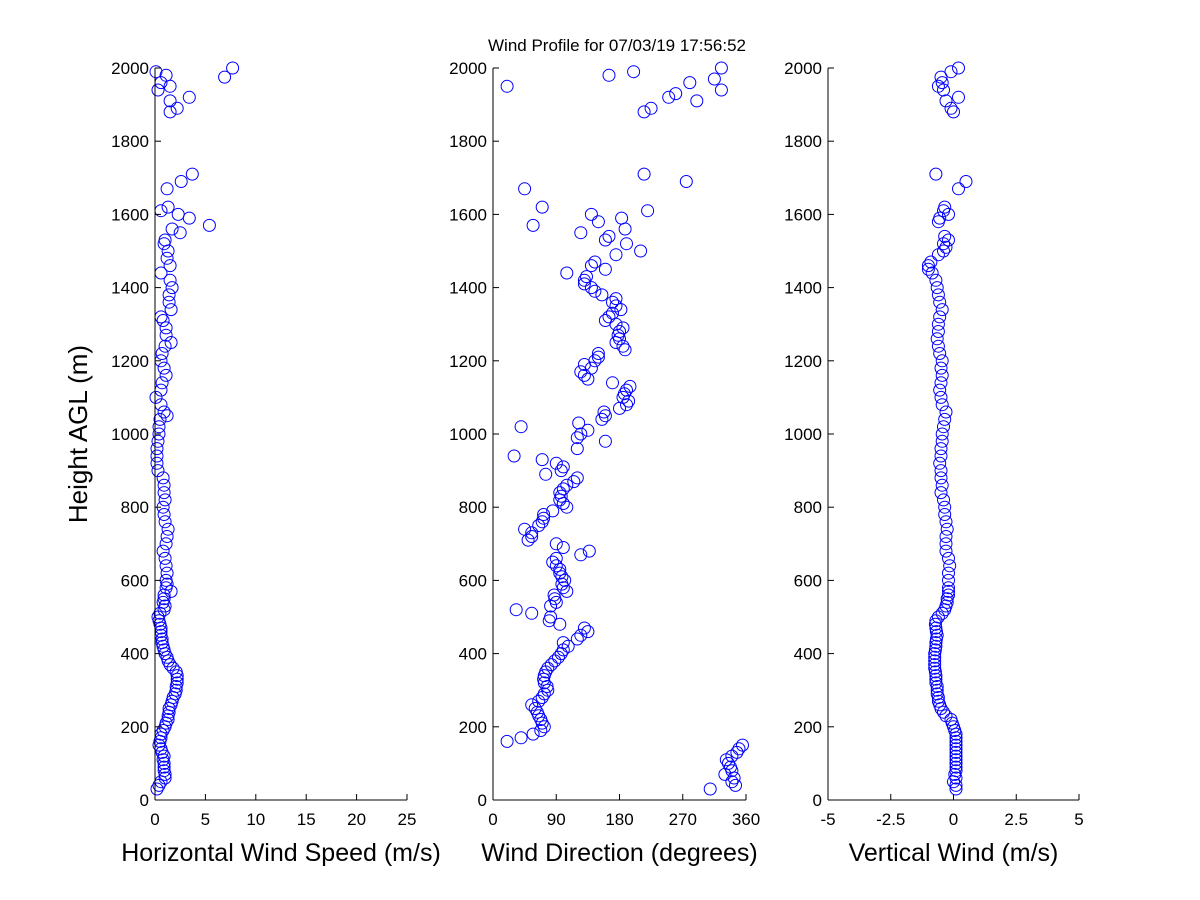 The image size is (1200, 900). Describe the element at coordinates (306, 819) in the screenshot. I see `x-tick-label: 15` at that location.